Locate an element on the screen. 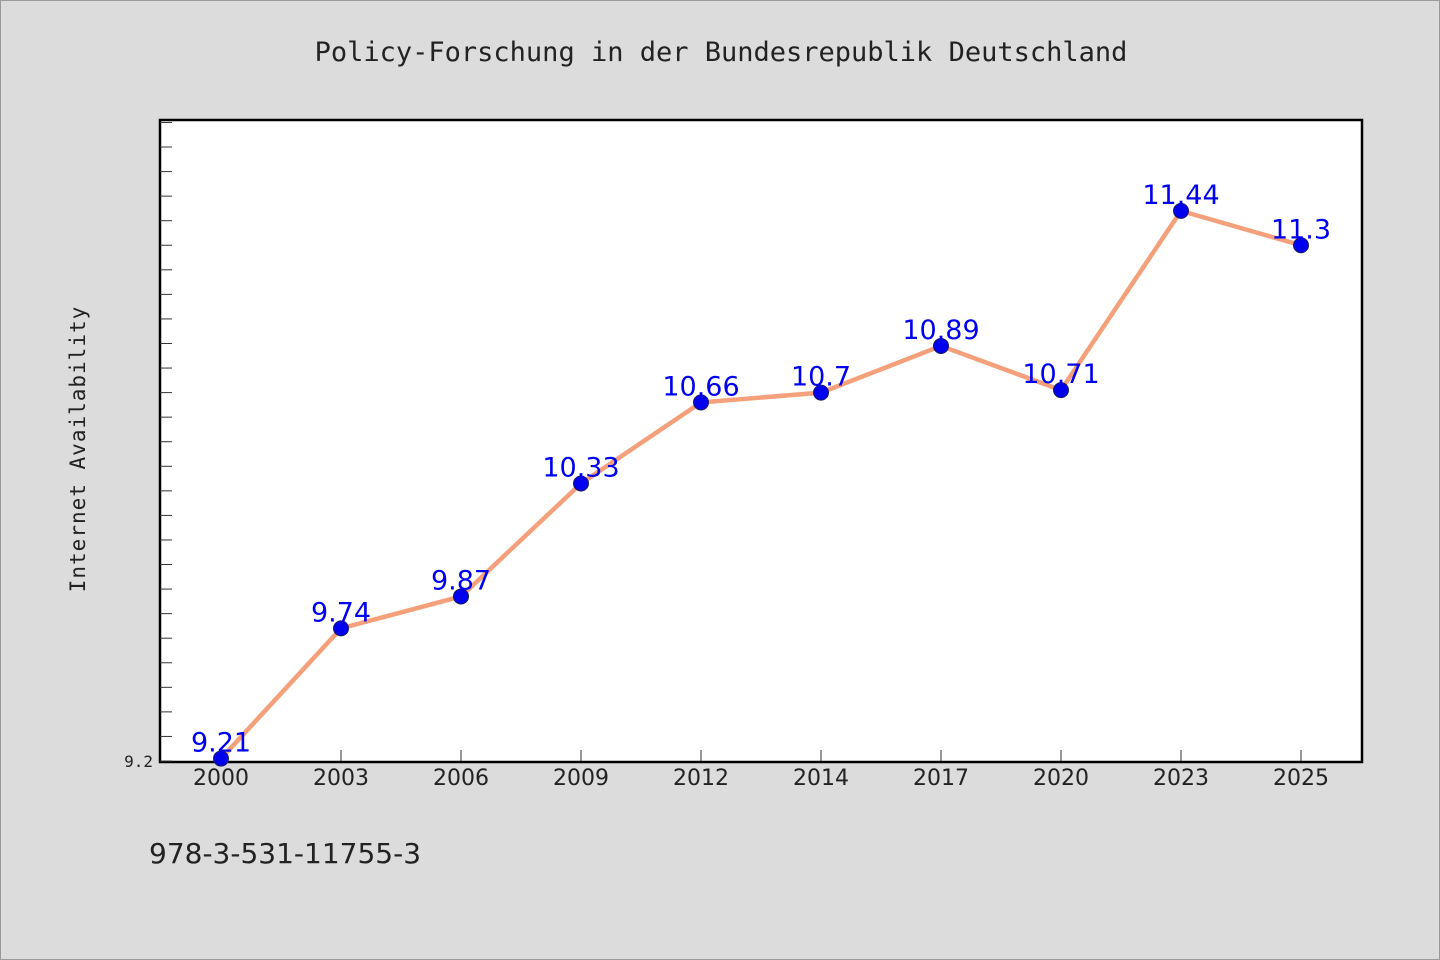 The height and width of the screenshot is (960, 1440). data-label: 10.71 is located at coordinates (1060, 374).